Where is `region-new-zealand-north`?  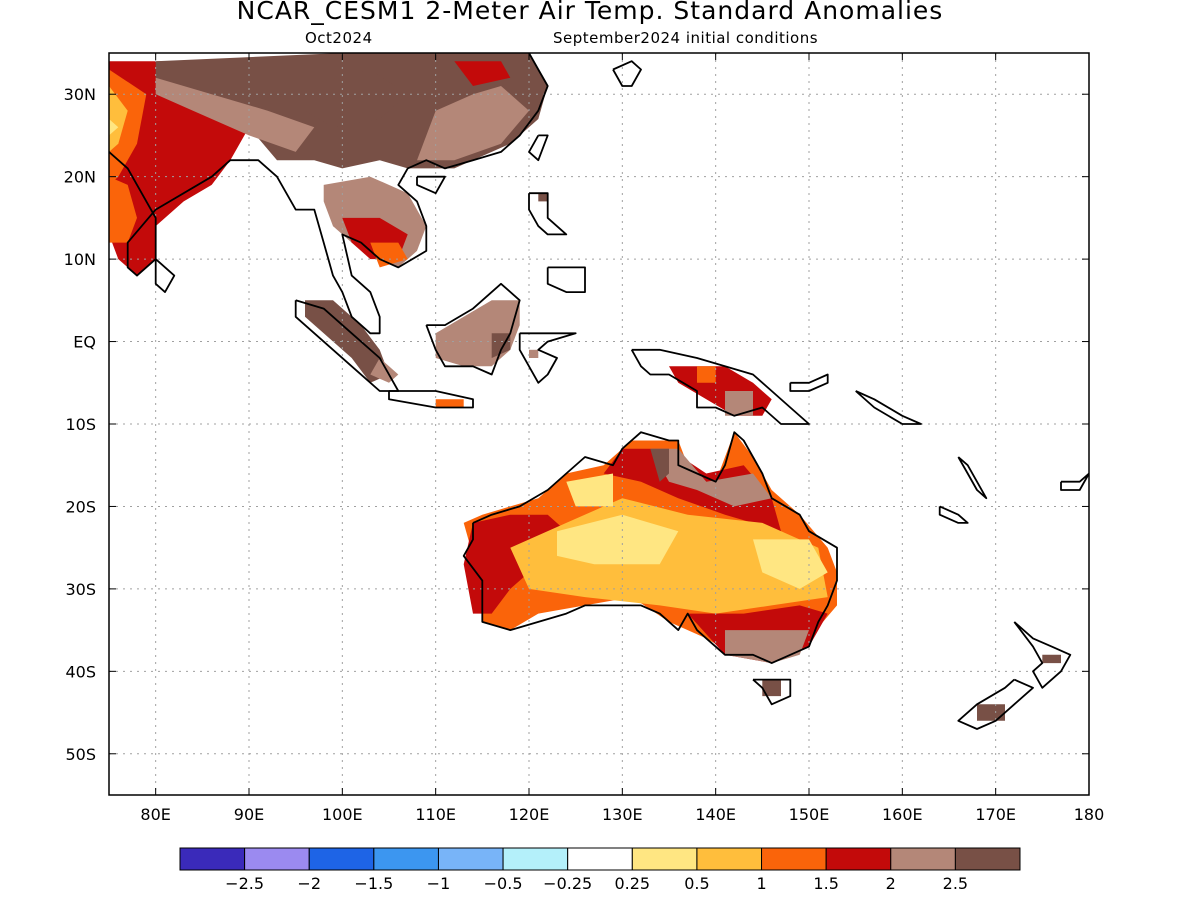
region-new-zealand-north is located at coordinates (1051, 659).